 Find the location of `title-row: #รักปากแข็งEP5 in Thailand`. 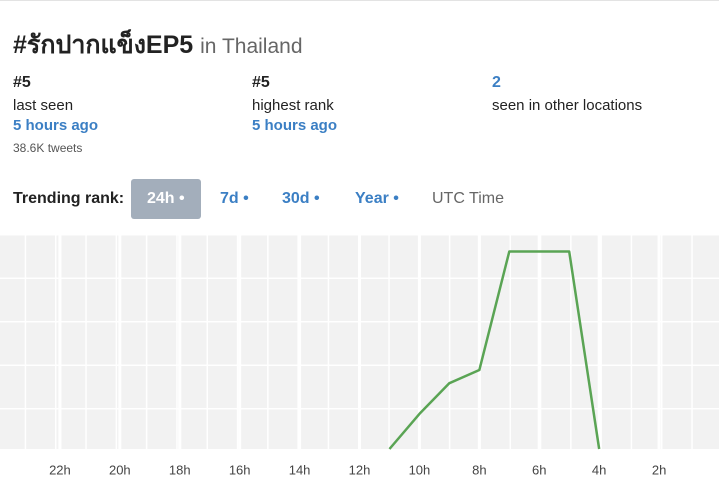

title-row: #รักปากแข็งEP5 in Thailand is located at coordinates (158, 45).